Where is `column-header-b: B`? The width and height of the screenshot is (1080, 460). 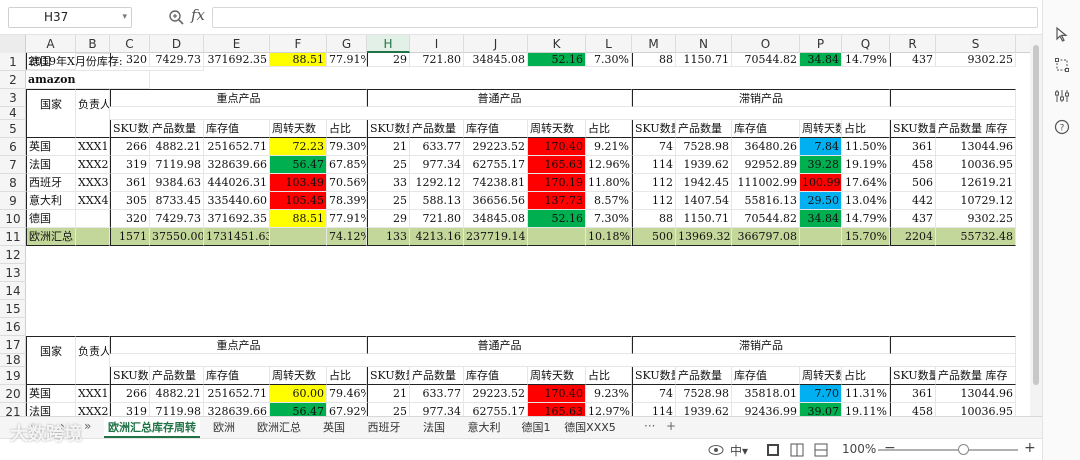 column-header-b: B is located at coordinates (93, 44).